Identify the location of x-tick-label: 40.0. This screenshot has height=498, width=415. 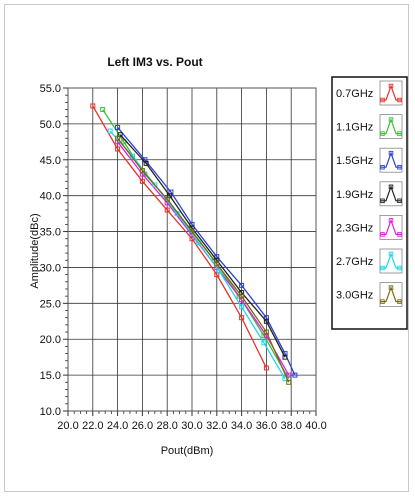
(315, 426).